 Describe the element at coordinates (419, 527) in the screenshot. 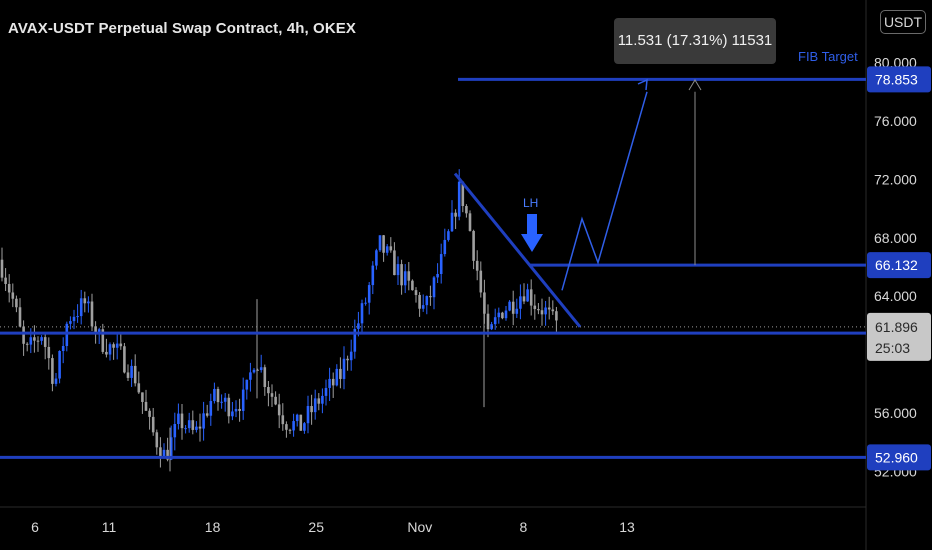

I see `x-tick-label: Nov` at that location.